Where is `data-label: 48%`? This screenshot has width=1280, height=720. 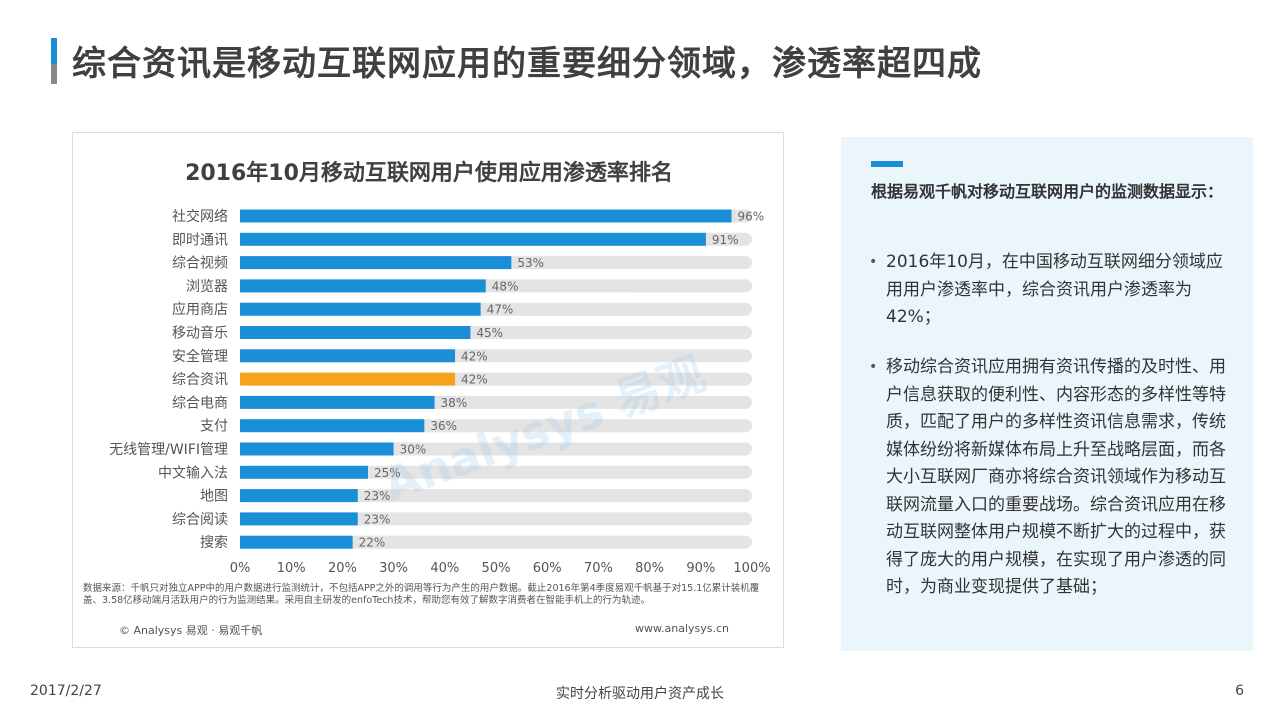 data-label: 48% is located at coordinates (505, 286).